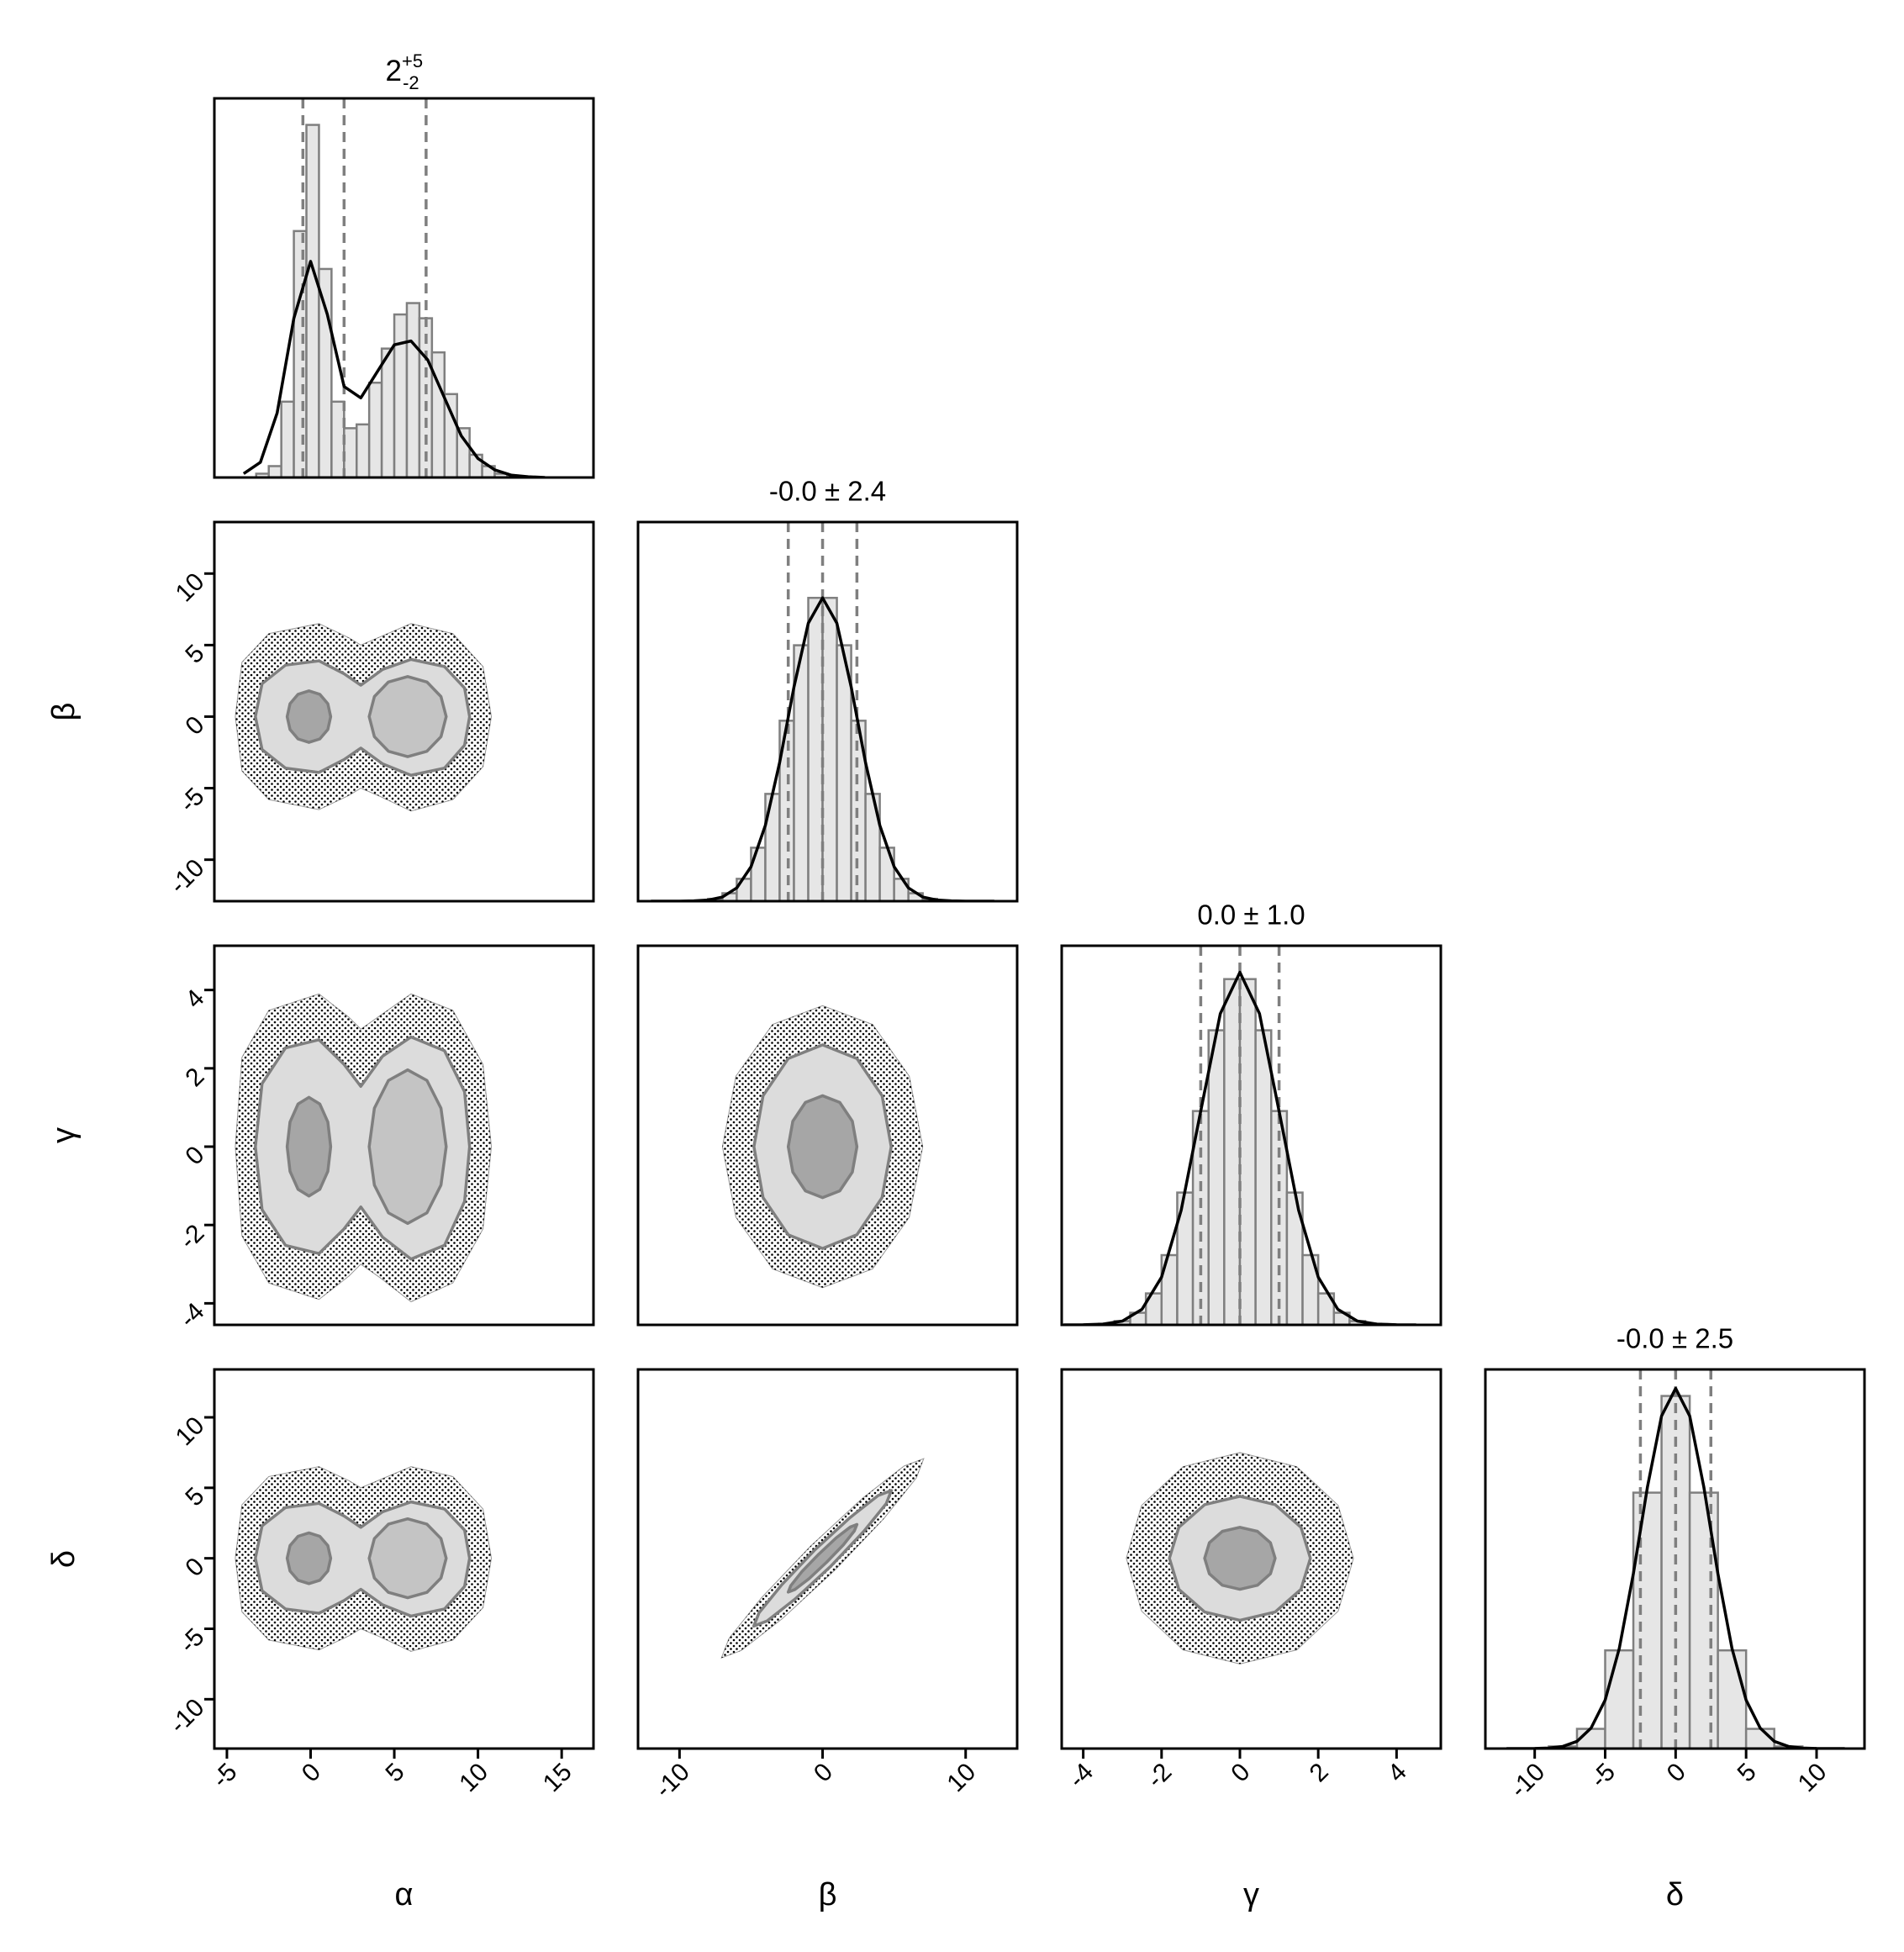  Describe the element at coordinates (1251, 915) in the screenshot. I see `panel-title: 0.0 ± 1.0` at that location.